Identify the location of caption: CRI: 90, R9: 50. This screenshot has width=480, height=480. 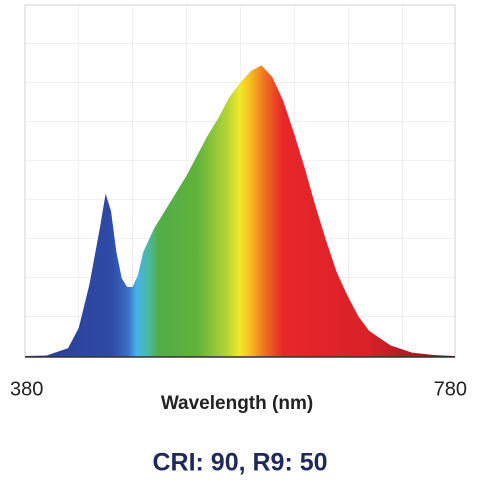
(239, 463).